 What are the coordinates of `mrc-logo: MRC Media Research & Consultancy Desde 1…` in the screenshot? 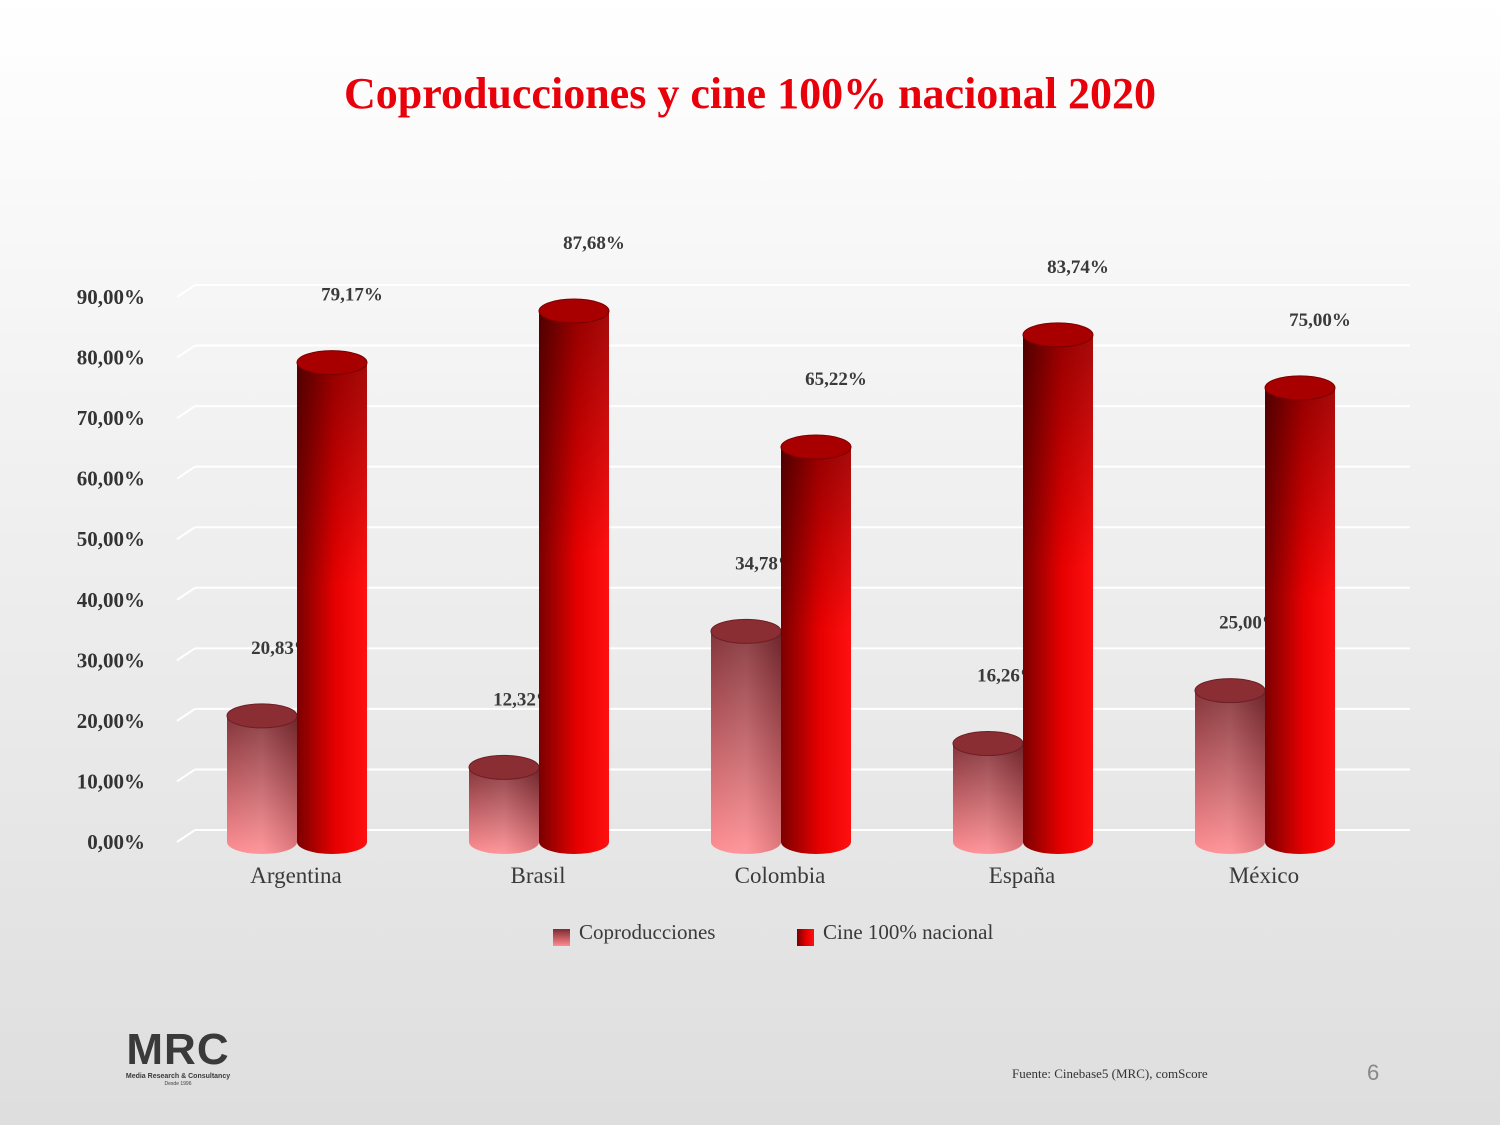 It's located at (178, 1058).